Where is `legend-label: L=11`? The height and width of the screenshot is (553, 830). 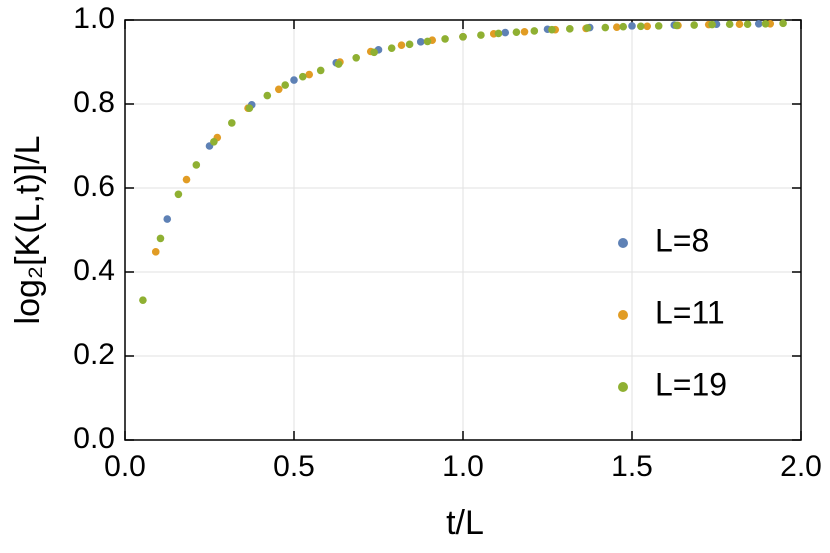 legend-label: L=11 is located at coordinates (690, 312).